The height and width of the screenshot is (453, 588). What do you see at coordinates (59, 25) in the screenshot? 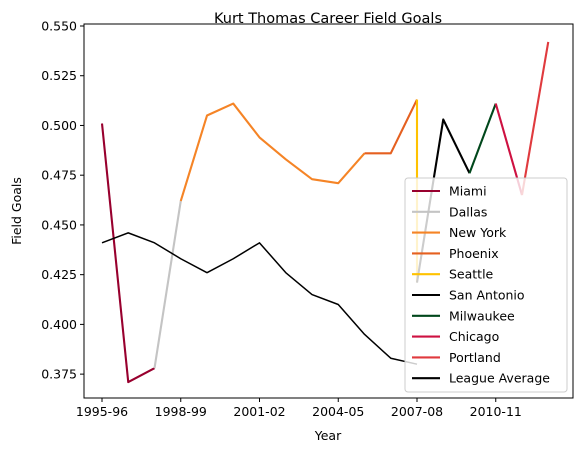
I see `y-tick-label: 0.550` at bounding box center [59, 25].